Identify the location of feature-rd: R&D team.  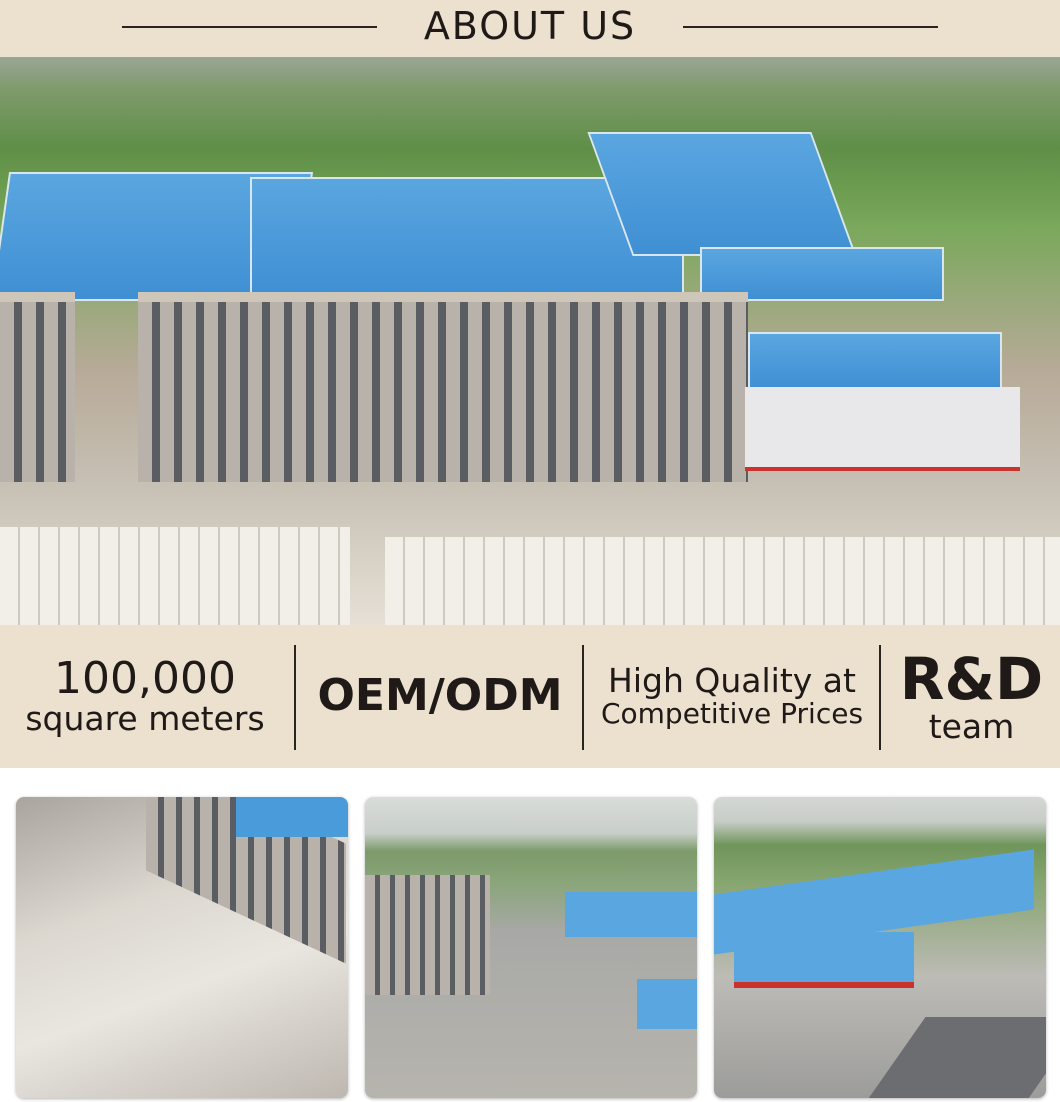
(971, 696).